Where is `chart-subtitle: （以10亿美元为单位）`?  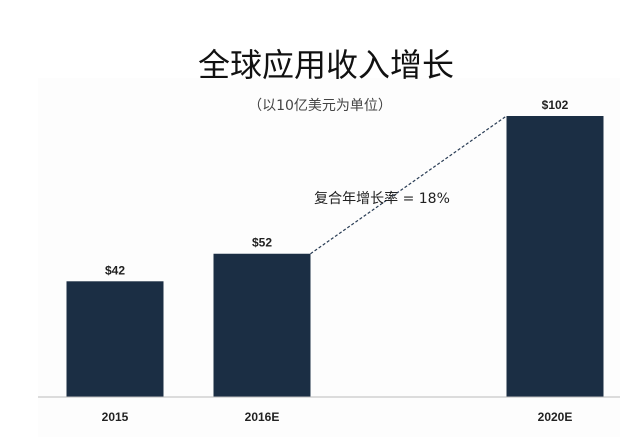 chart-subtitle: （以10亿美元为单位） is located at coordinates (320, 106).